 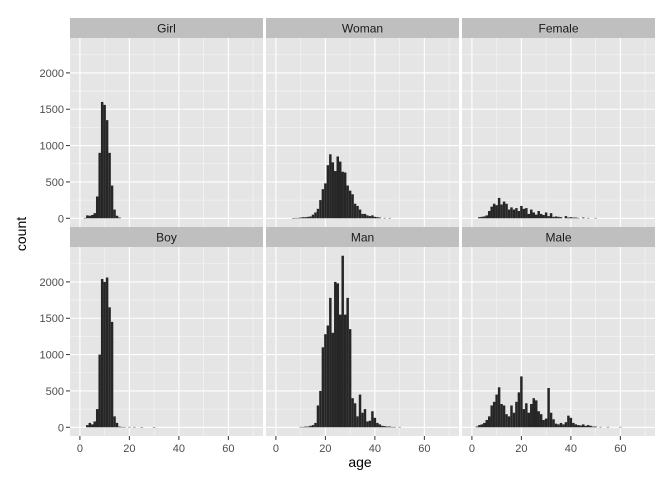 What do you see at coordinates (362, 238) in the screenshot?
I see `facet-strip-label: Man` at bounding box center [362, 238].